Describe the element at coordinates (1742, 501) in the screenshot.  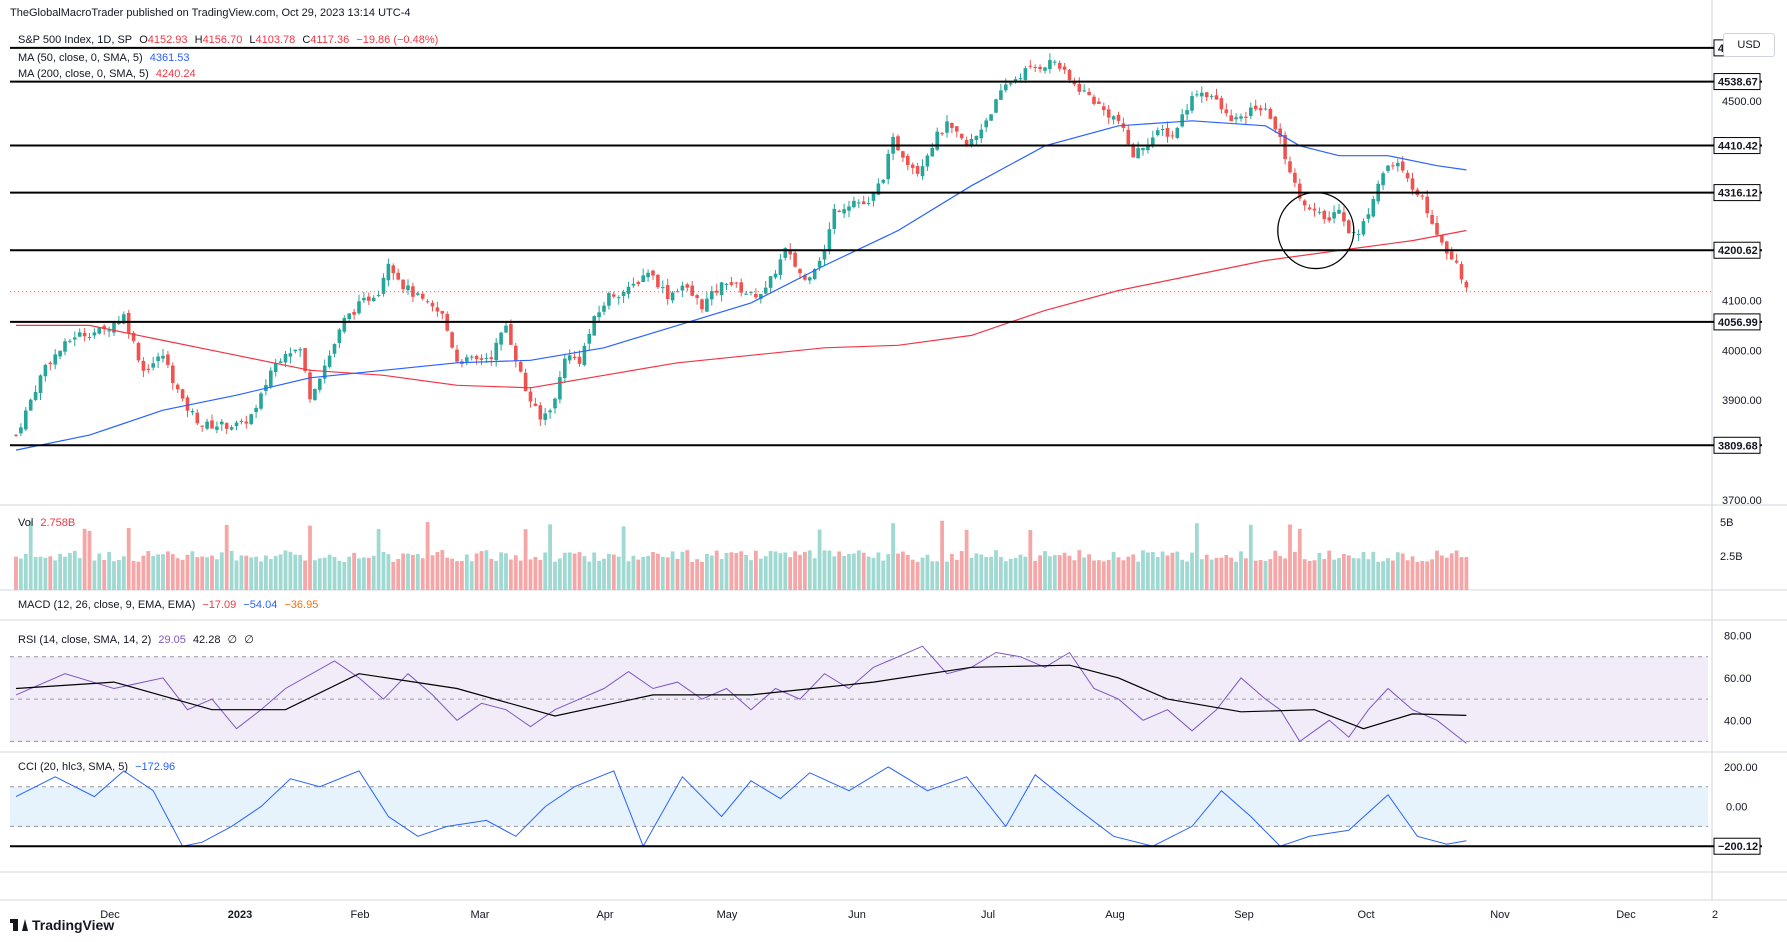
I see `price-tick-label: 3700.00` at that location.